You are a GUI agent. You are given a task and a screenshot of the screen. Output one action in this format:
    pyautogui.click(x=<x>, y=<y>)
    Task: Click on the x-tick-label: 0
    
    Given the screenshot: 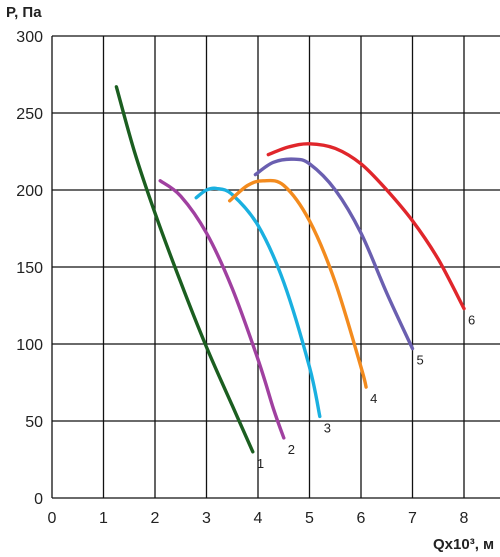 What is the action you would take?
    pyautogui.click(x=52, y=518)
    